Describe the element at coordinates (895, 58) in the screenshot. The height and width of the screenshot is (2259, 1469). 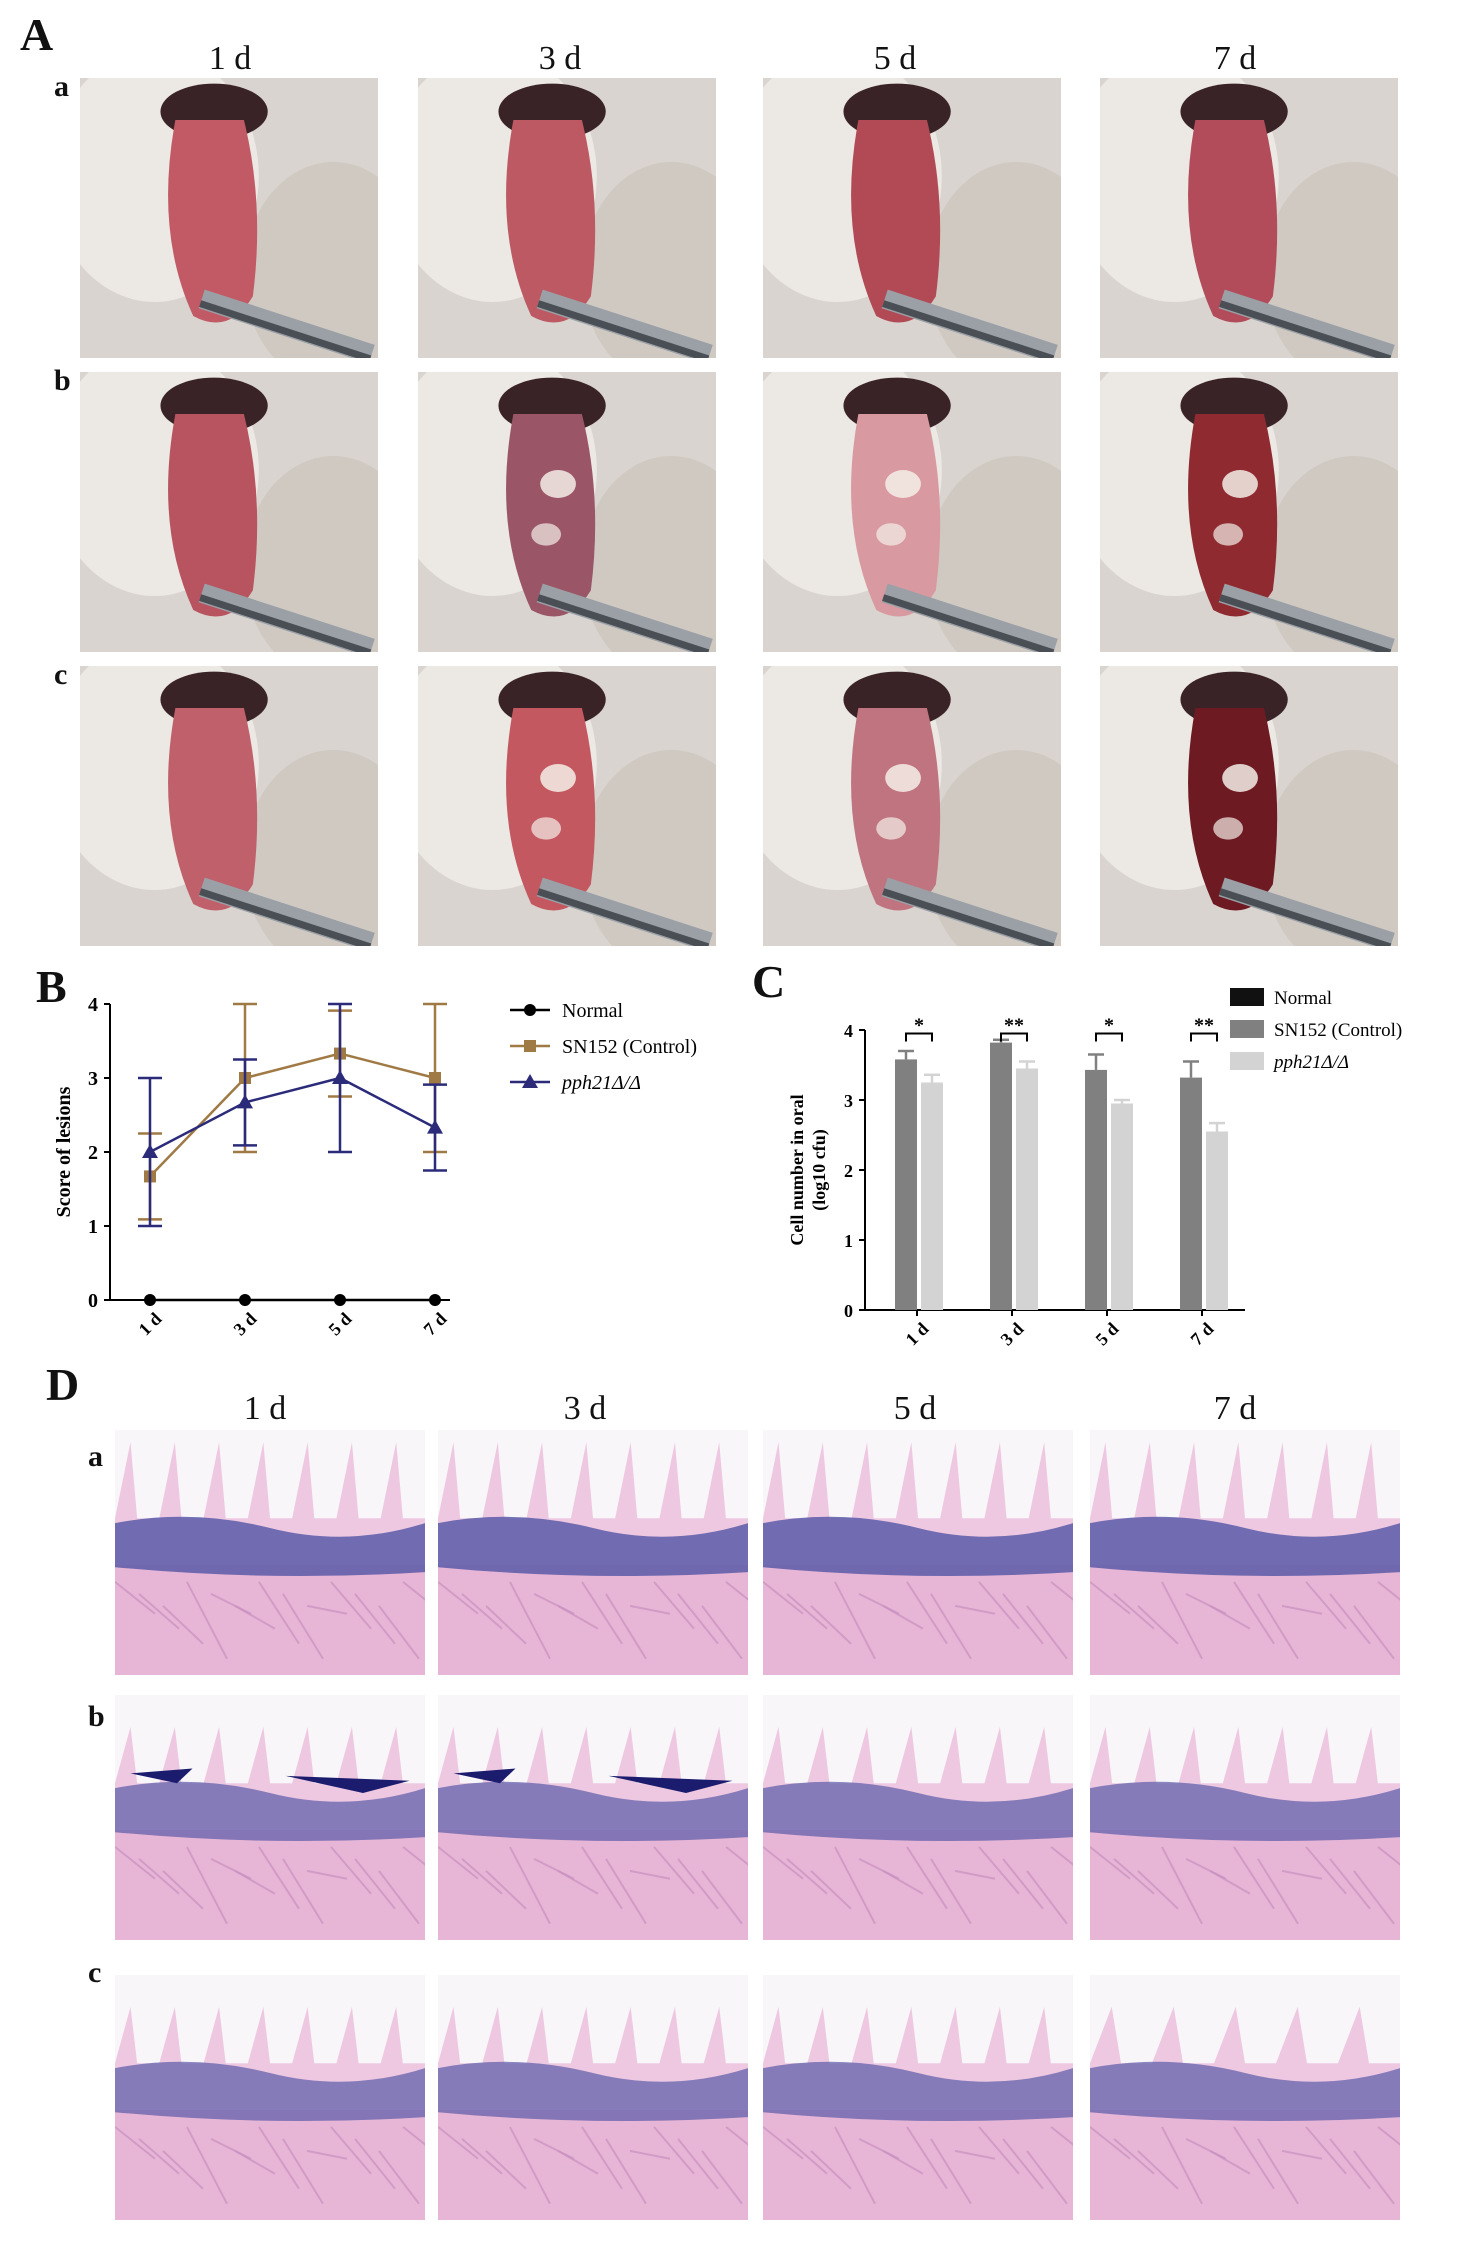
I see `panel-a-day-label-3: 5 d` at that location.